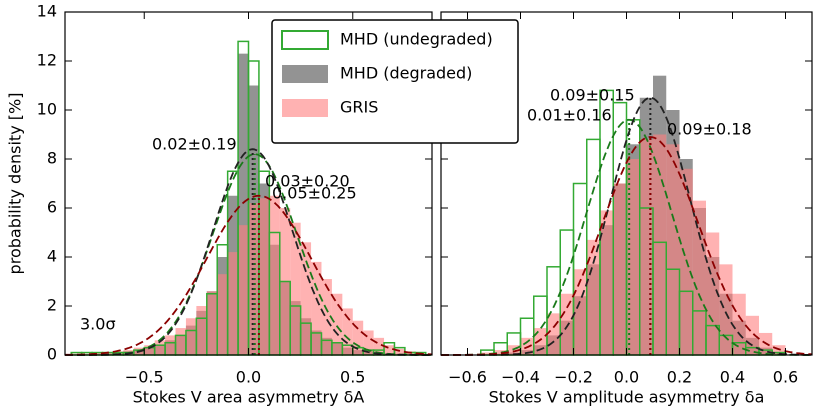 Image resolution: width=830 pixels, height=415 pixels. Describe the element at coordinates (679, 377) in the screenshot. I see `x-tick-label: 0.2` at that location.